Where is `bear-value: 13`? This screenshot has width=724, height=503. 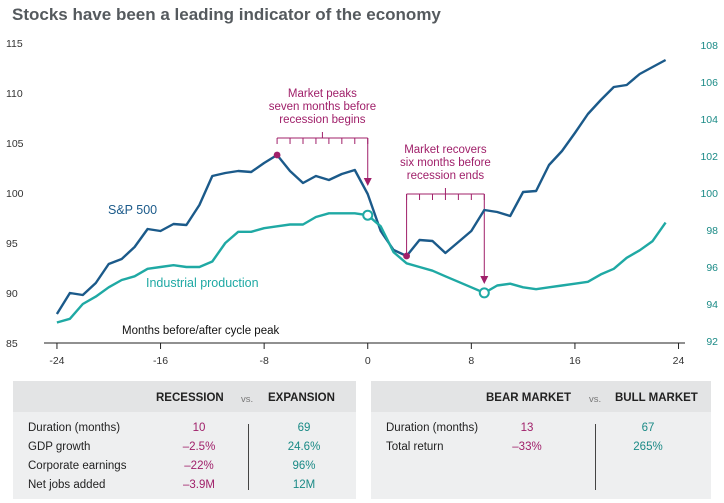
bear-value: 13 is located at coordinates (527, 428).